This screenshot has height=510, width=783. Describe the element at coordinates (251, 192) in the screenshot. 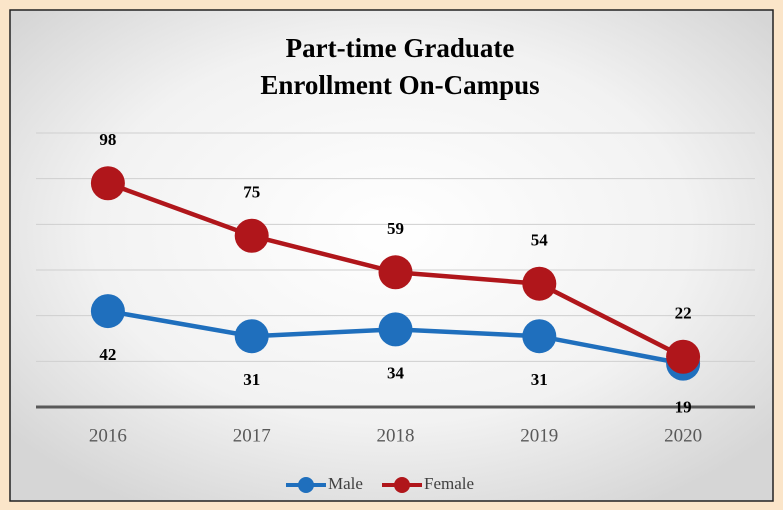

I see `data-label: 75` at that location.